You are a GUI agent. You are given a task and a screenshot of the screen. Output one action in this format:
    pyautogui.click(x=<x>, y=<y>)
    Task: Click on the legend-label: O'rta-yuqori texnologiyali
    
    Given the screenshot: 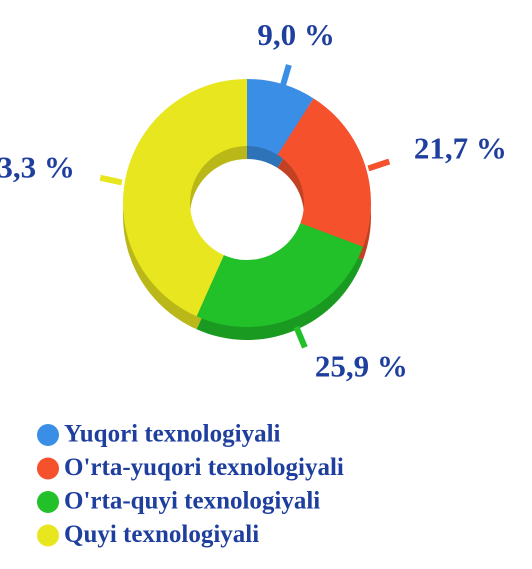 What is the action you would take?
    pyautogui.click(x=204, y=467)
    